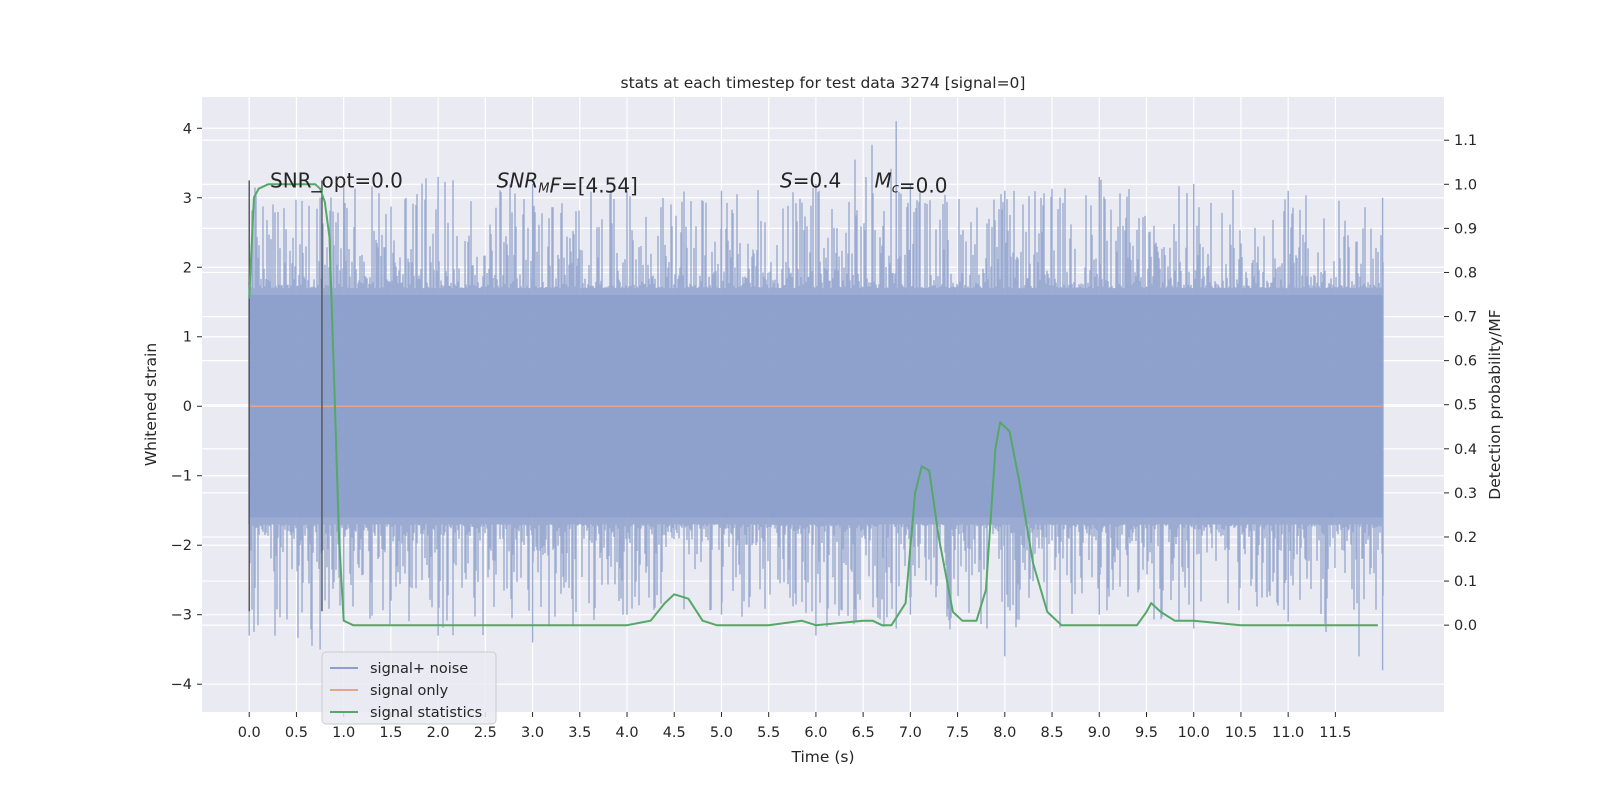  I want to click on annotation-snr-opt: SNR_opt=0.0, so click(336, 180).